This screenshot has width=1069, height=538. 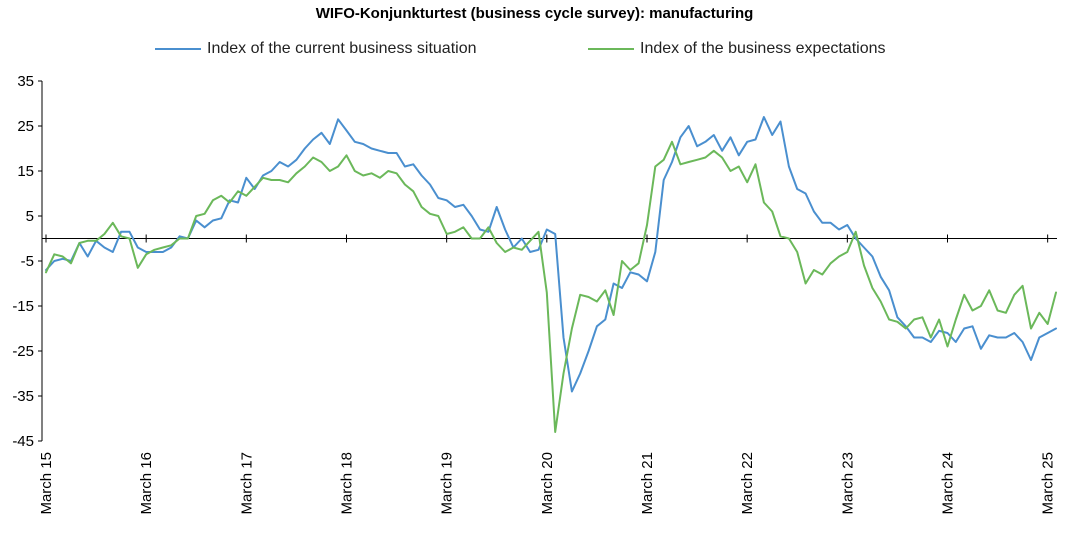 What do you see at coordinates (647, 483) in the screenshot?
I see `x-tick-label: March 21` at bounding box center [647, 483].